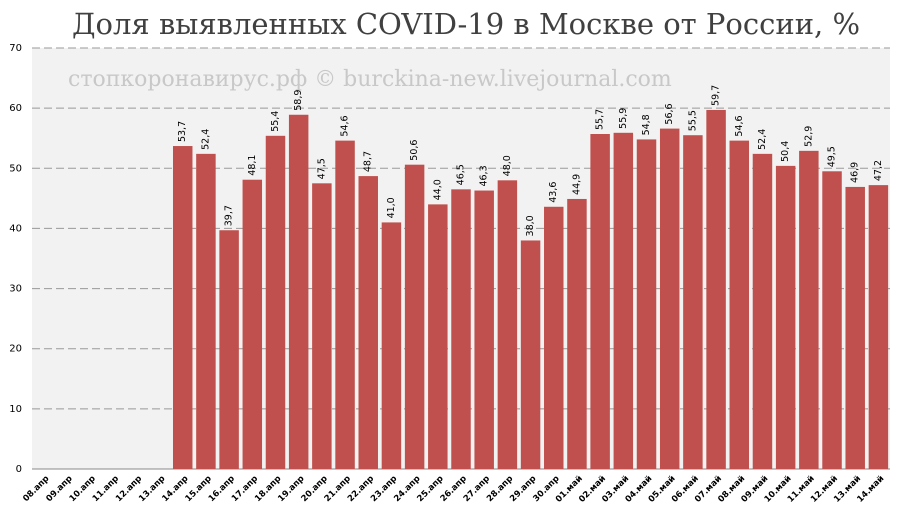  What do you see at coordinates (15, 168) in the screenshot?
I see `y-tick-label: 50` at bounding box center [15, 168].